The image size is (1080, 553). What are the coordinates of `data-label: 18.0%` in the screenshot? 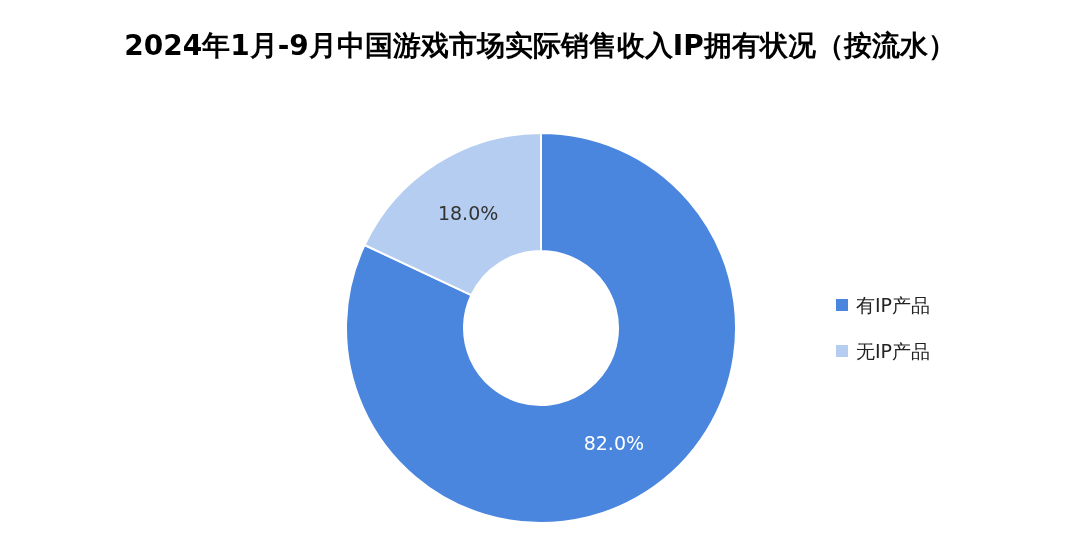 It's located at (468, 213).